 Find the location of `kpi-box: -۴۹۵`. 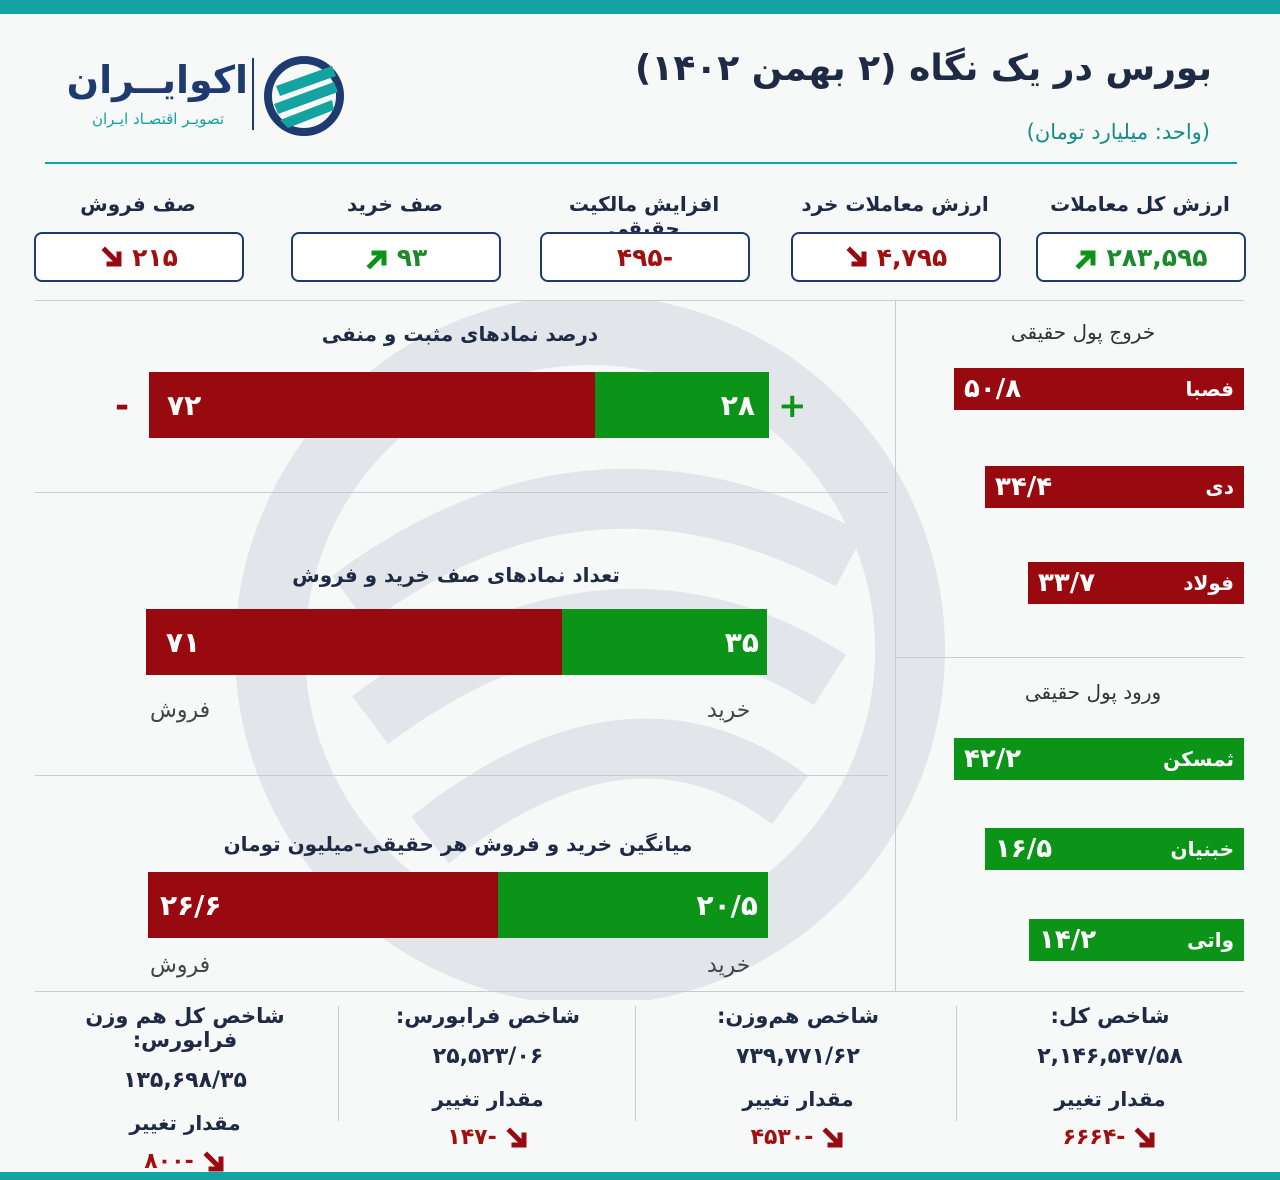

kpi-box: -۴۹۵ is located at coordinates (645, 257).